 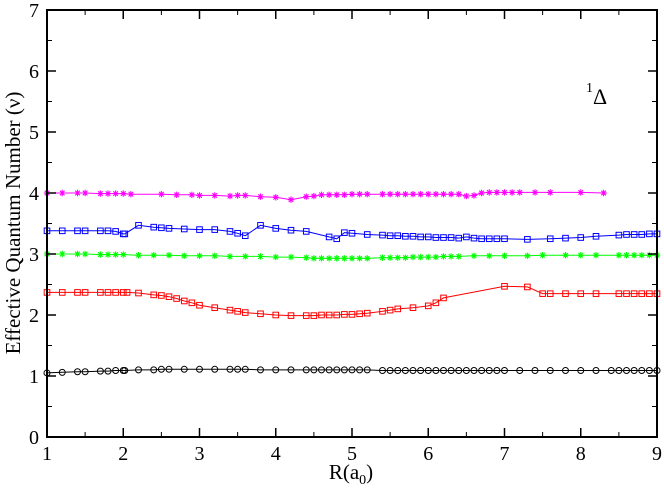 What do you see at coordinates (657, 454) in the screenshot?
I see `x-tick-label: 9` at bounding box center [657, 454].